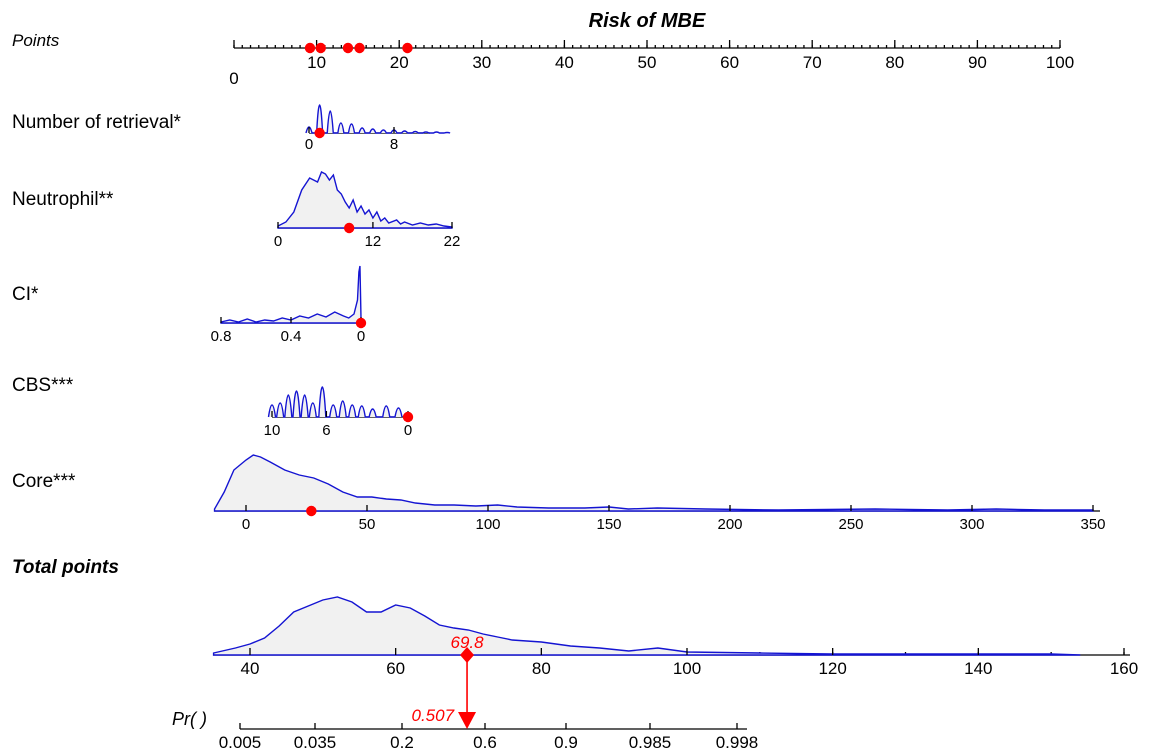 The width and height of the screenshot is (1157, 751). I want to click on neutrophil-tick-label: 22, so click(452, 241).